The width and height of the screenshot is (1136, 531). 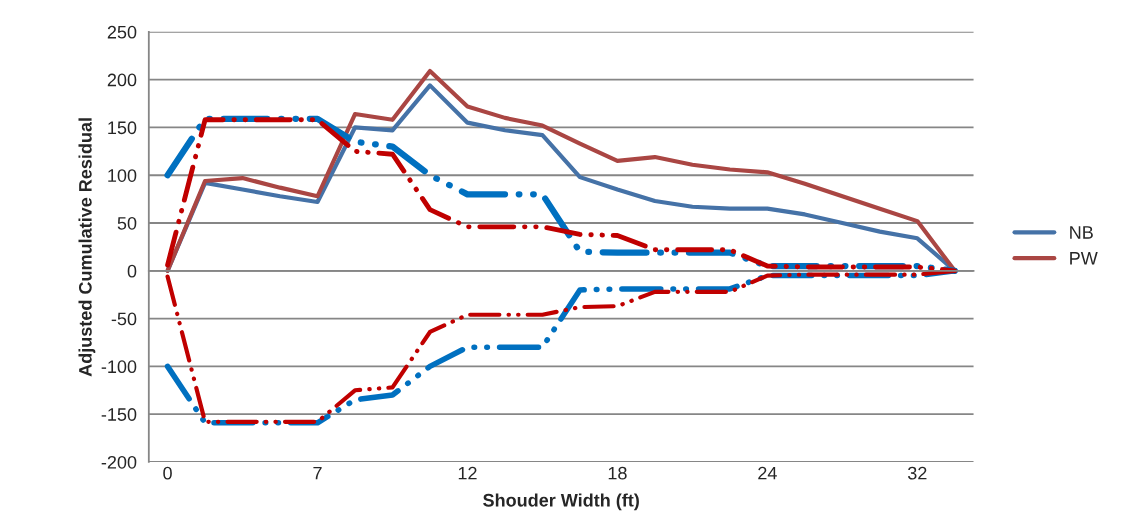 I want to click on x-tick-label: 7, so click(x=317, y=473).